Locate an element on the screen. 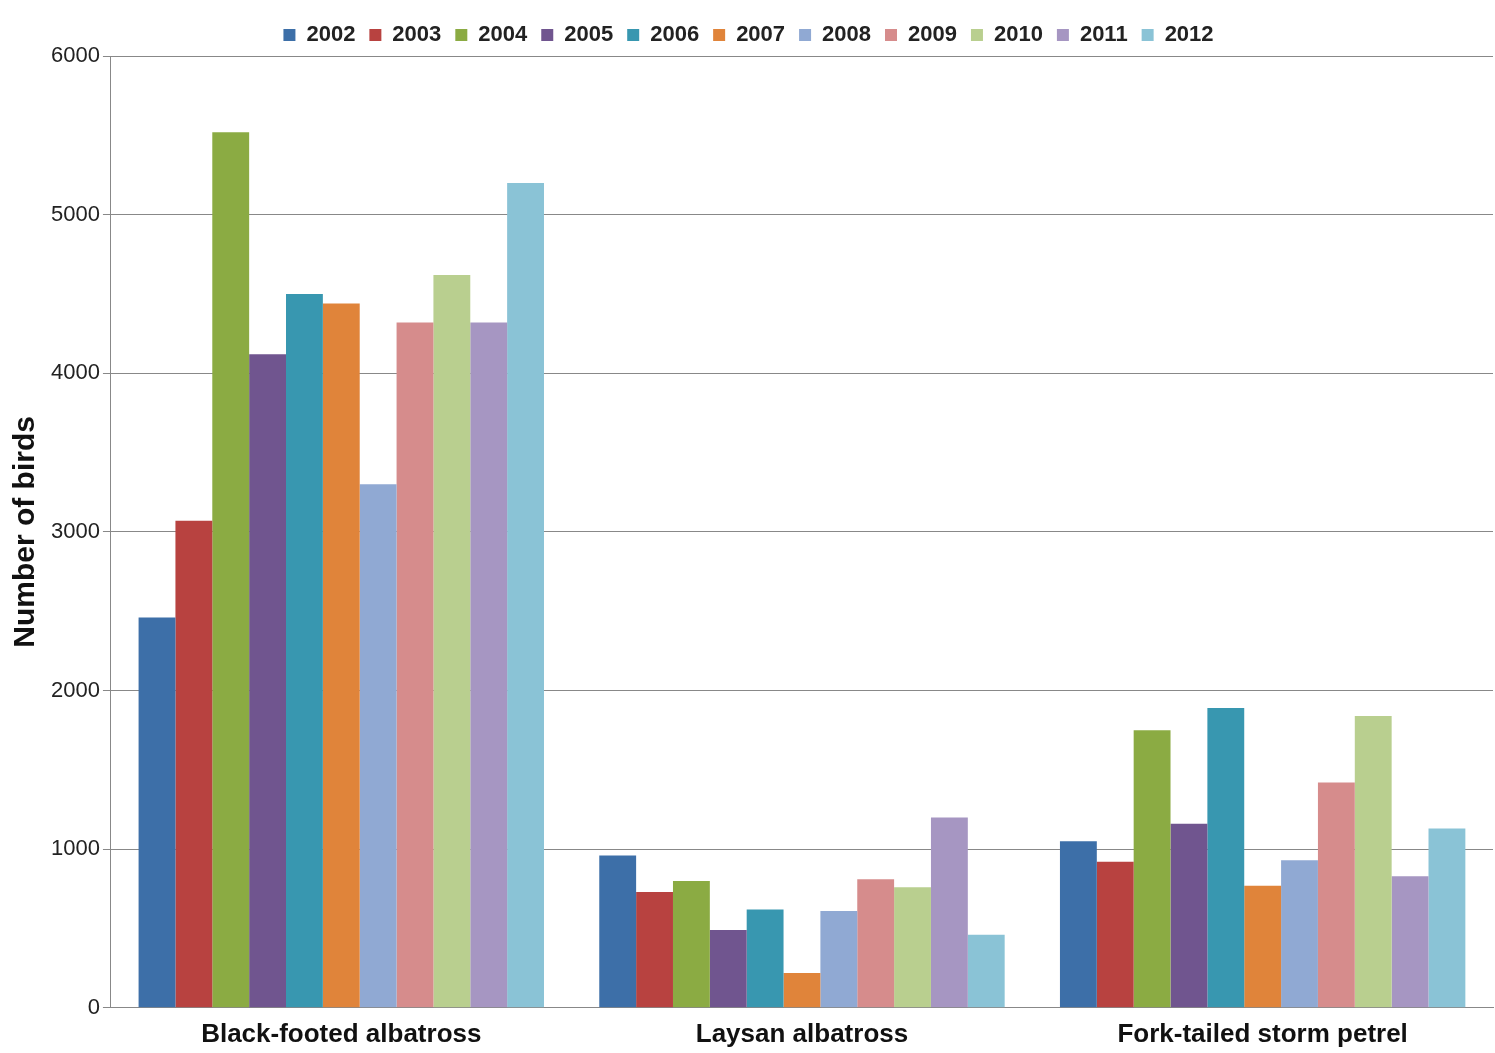 The image size is (1495, 1053). y-tick-label: 4000 is located at coordinates (75, 372).